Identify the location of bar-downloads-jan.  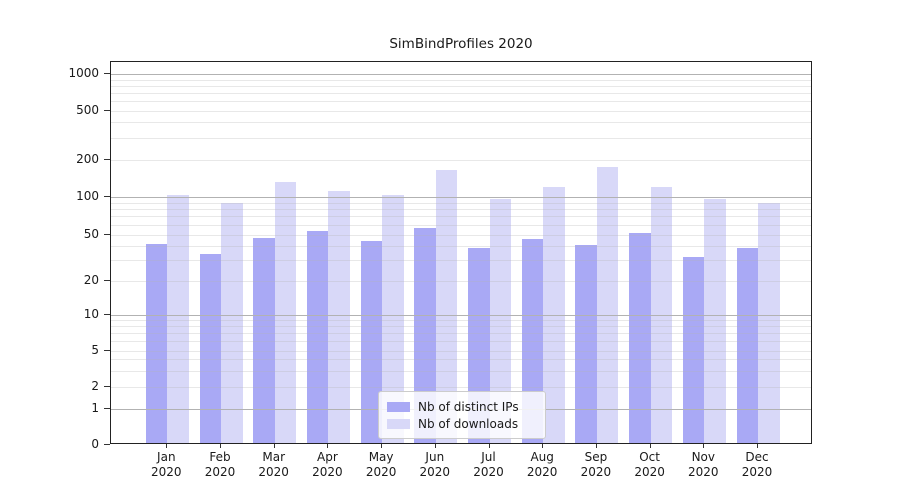
(178, 319).